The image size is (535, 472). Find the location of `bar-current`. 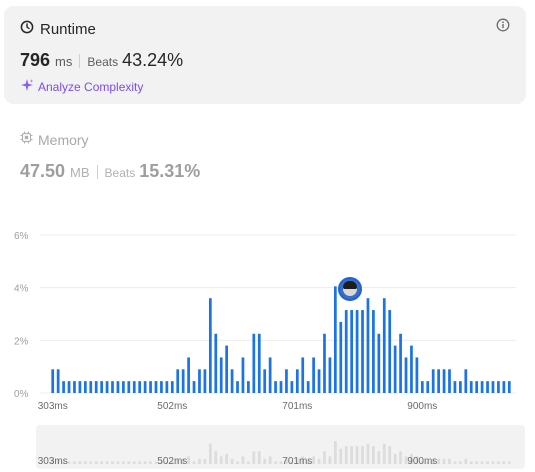

bar-current is located at coordinates (357, 351).